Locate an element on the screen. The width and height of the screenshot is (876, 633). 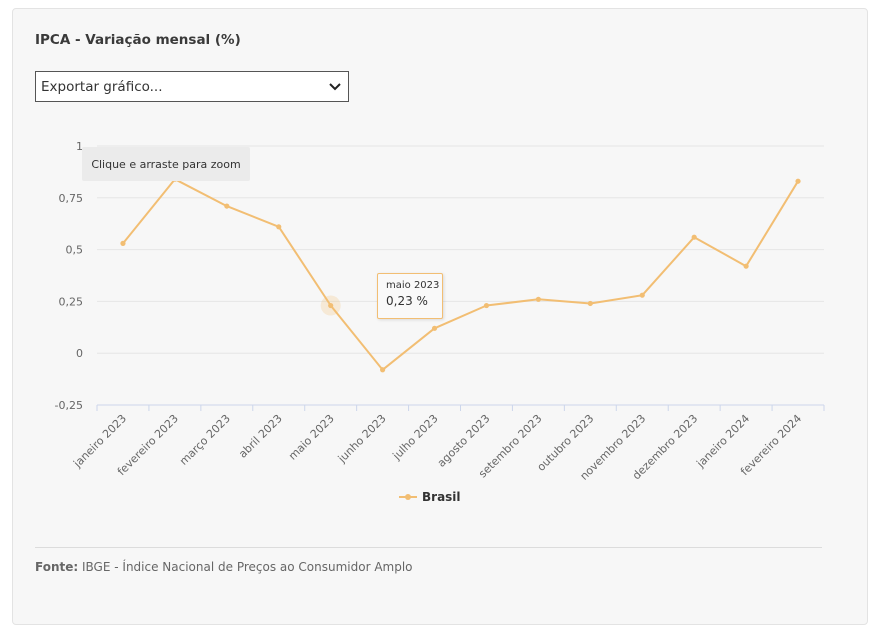
x-axis is located at coordinates (460, 407).